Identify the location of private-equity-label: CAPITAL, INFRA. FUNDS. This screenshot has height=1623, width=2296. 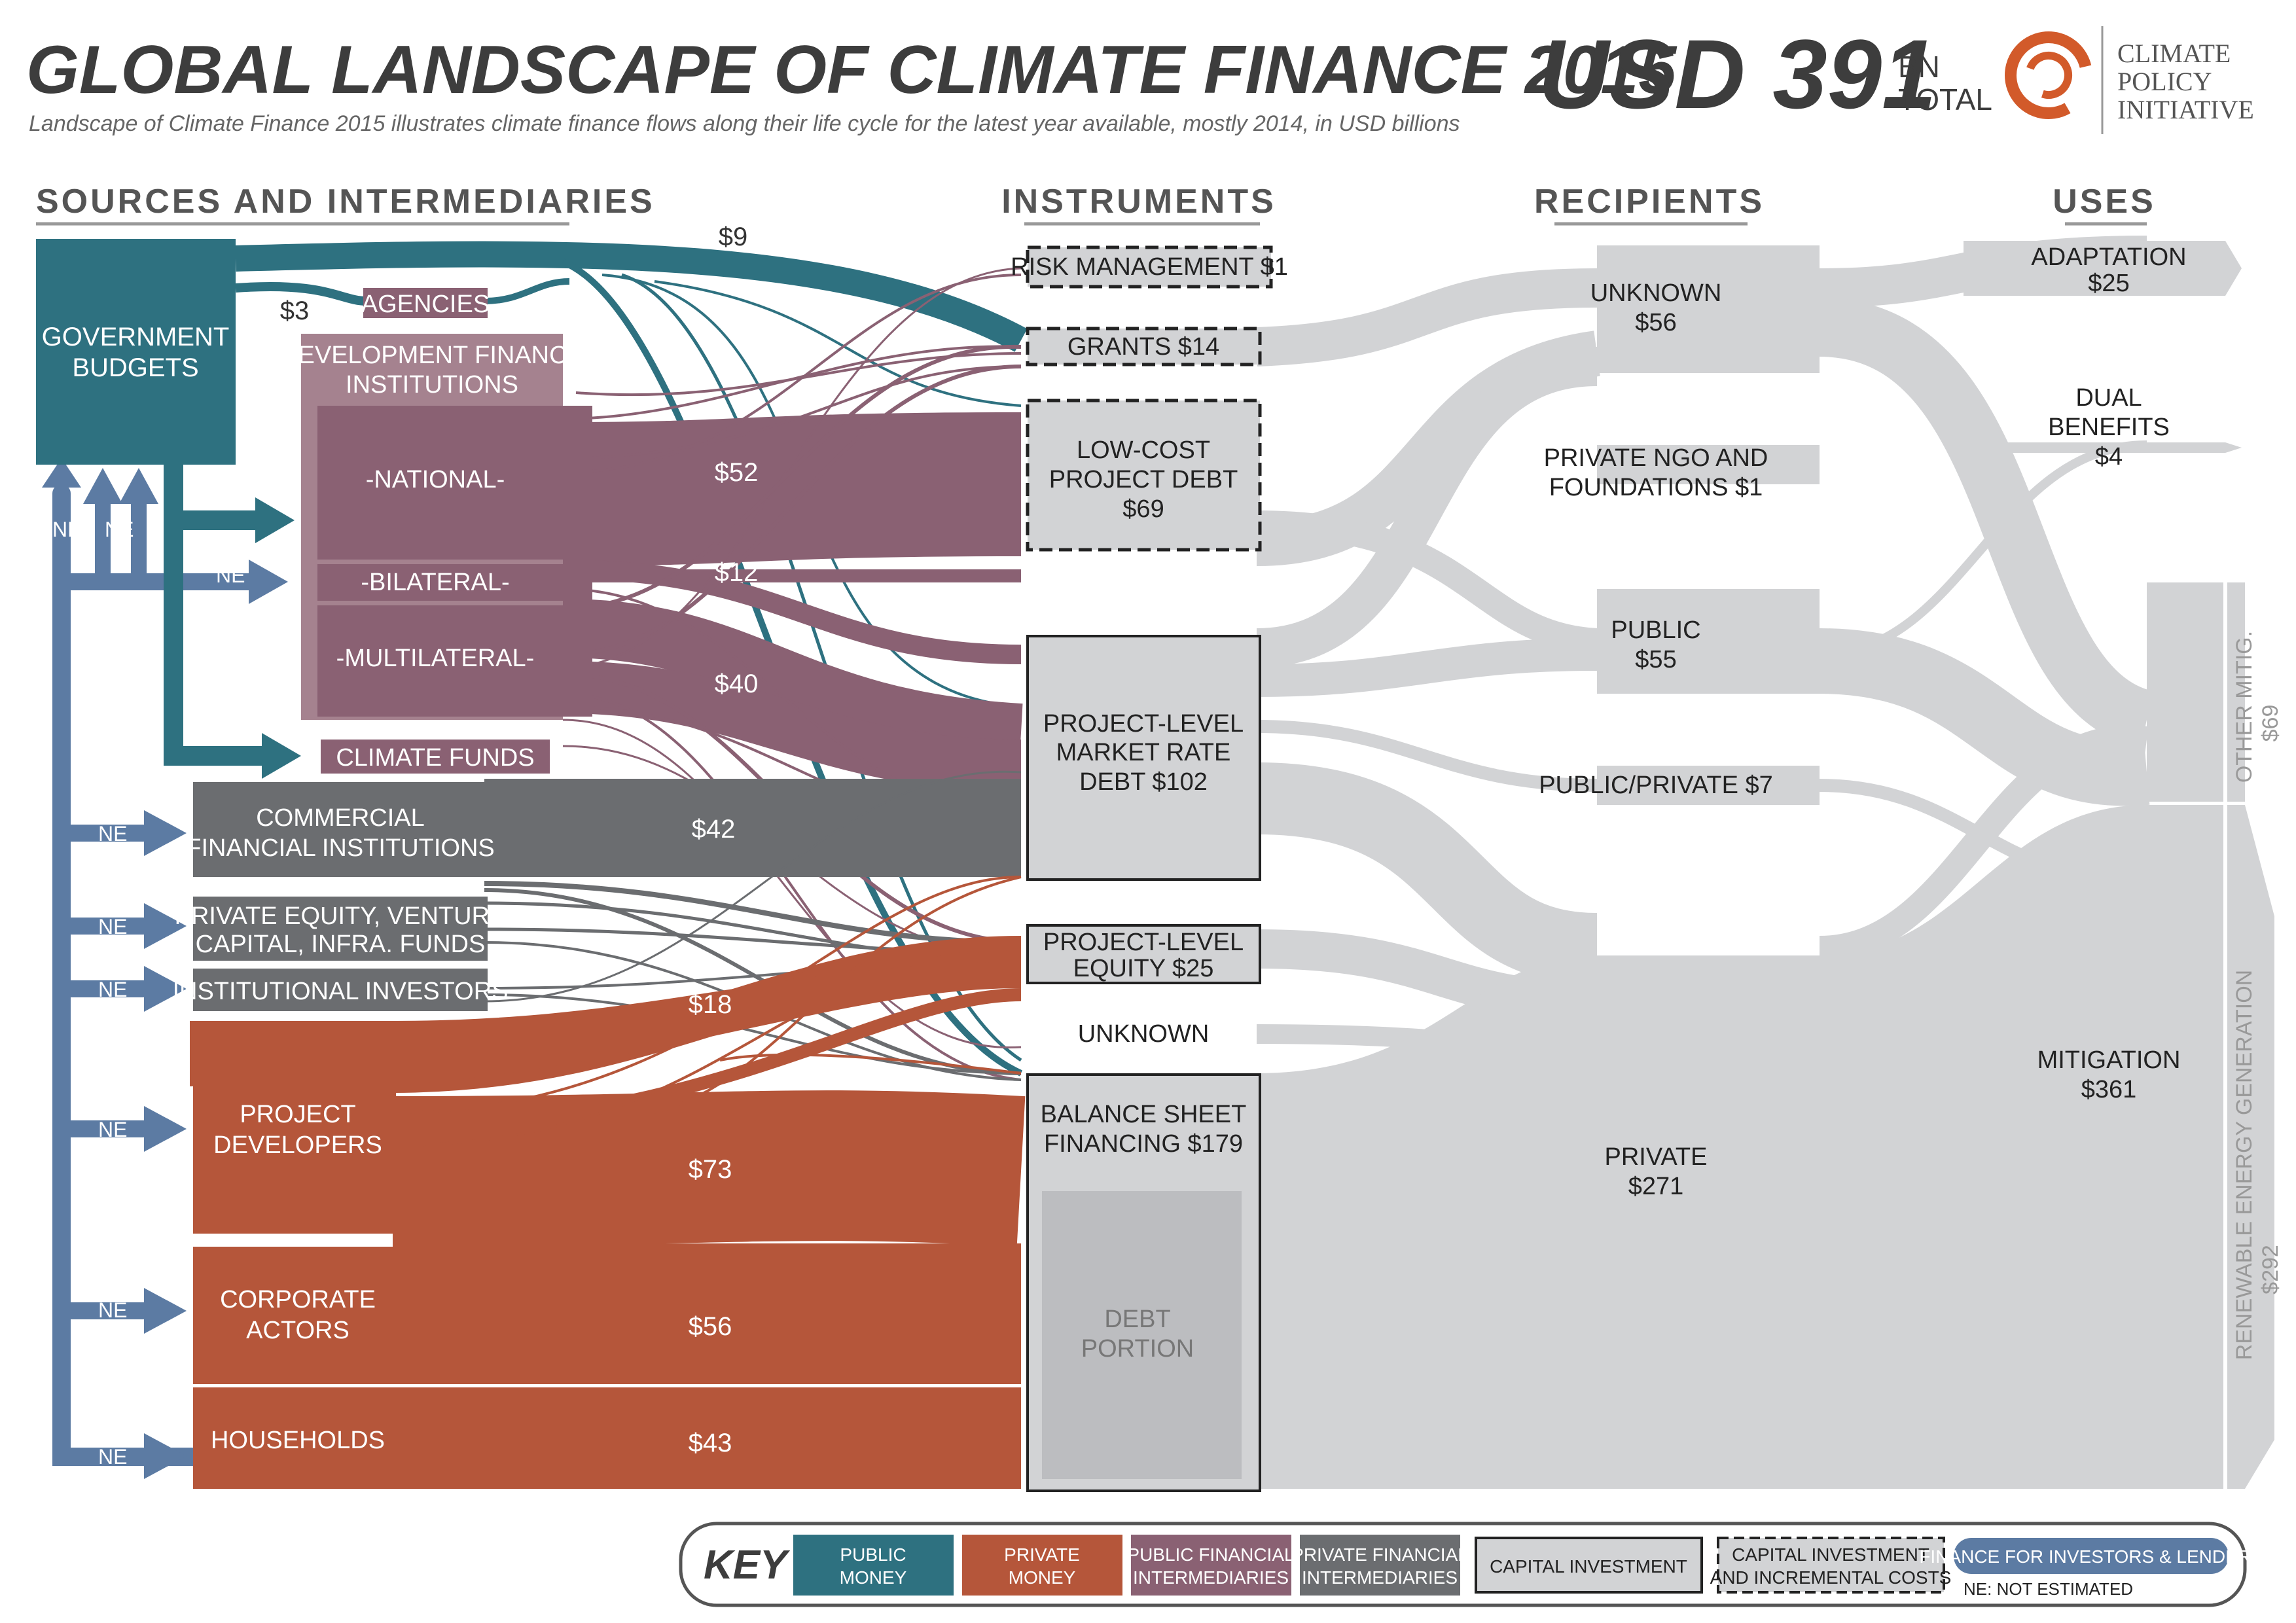
(341, 944).